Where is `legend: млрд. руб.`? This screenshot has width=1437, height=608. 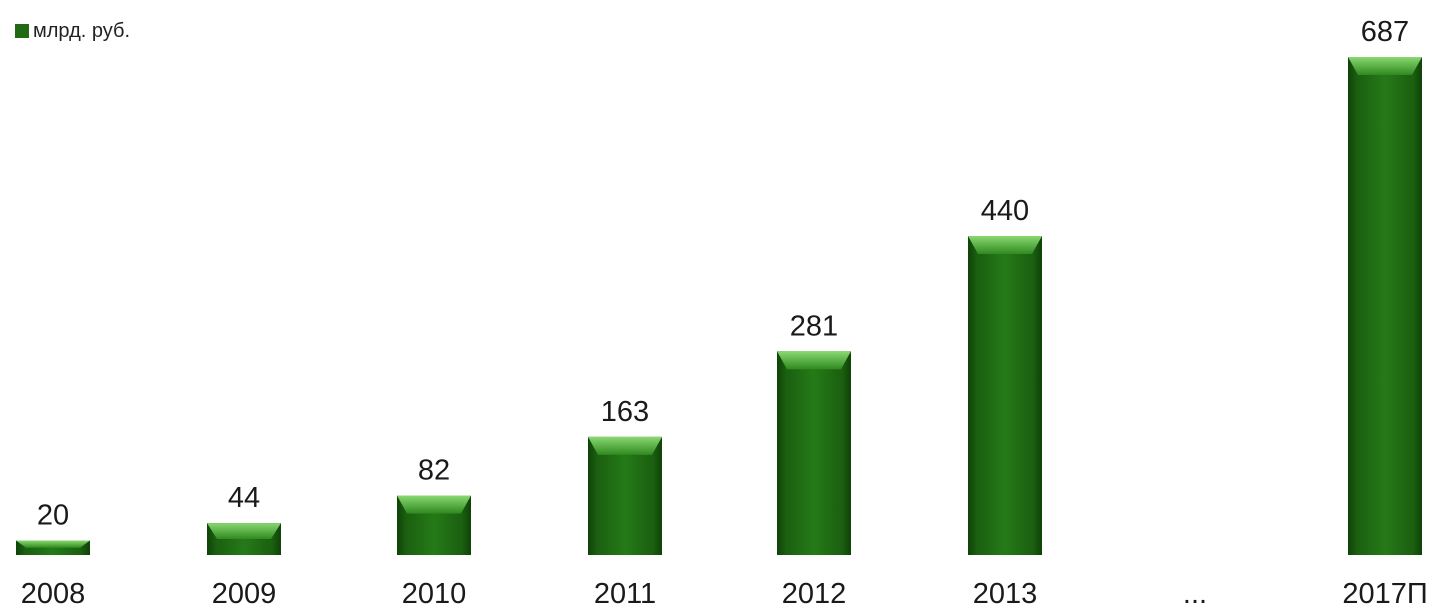
legend: млрд. руб. is located at coordinates (72, 31).